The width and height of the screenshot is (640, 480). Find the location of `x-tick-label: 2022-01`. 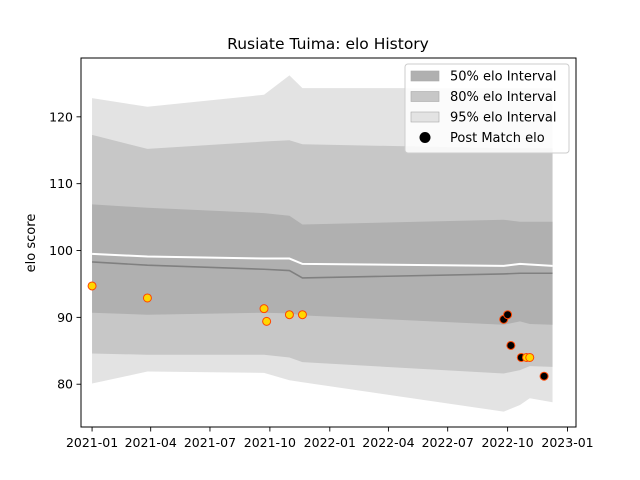

x-tick-label: 2022-01 is located at coordinates (330, 442).